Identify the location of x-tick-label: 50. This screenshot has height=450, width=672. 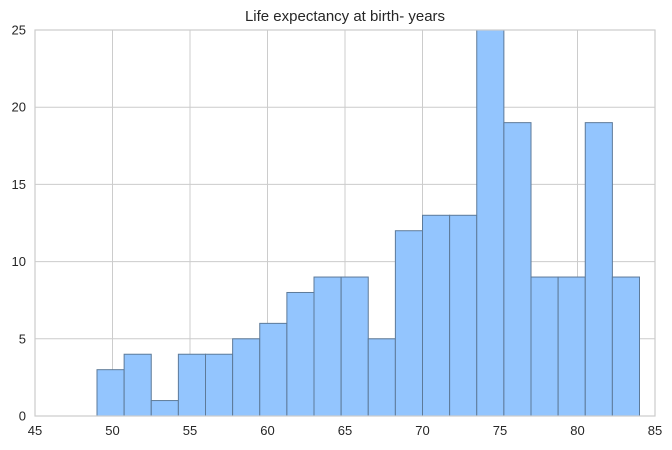
(112, 430).